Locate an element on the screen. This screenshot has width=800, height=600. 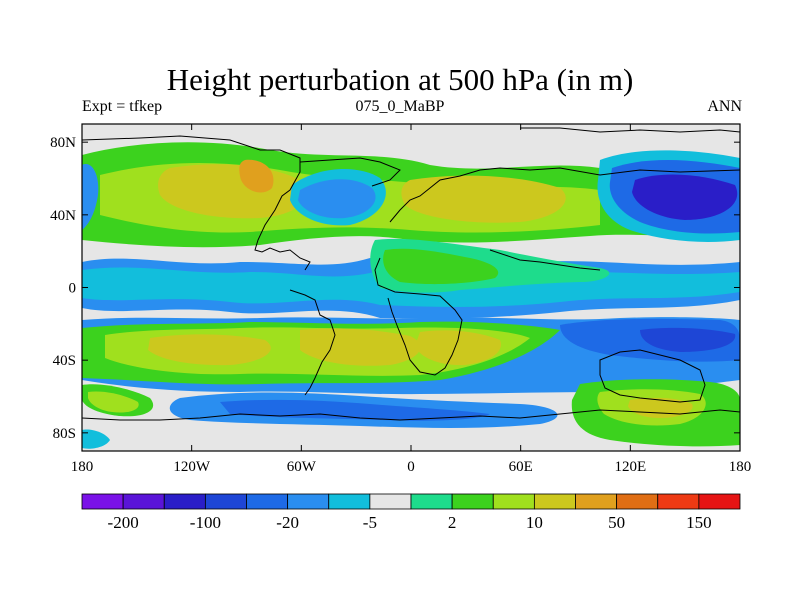
y-tick-label: 40S is located at coordinates (64, 361).